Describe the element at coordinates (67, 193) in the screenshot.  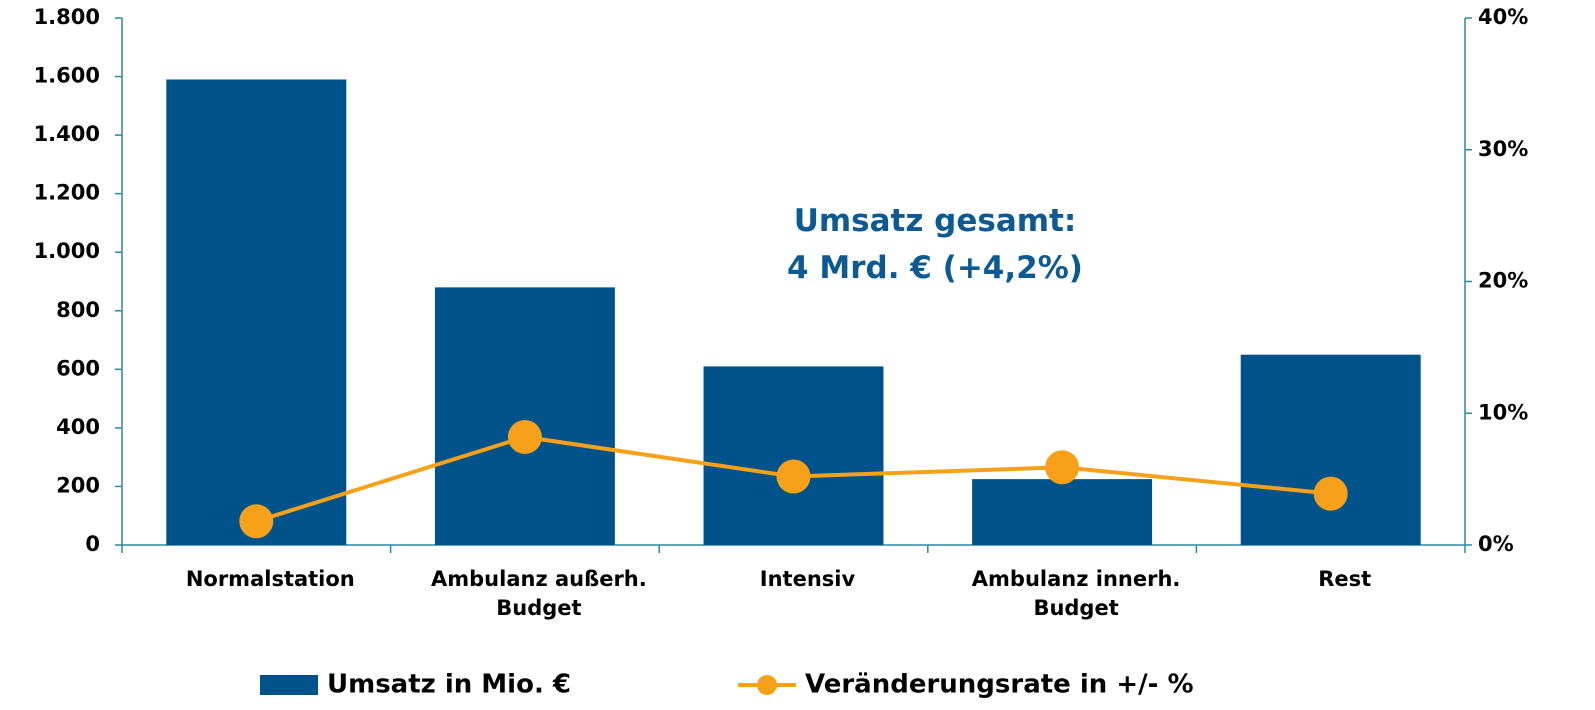
I see `y-tick-label: 1.200` at that location.